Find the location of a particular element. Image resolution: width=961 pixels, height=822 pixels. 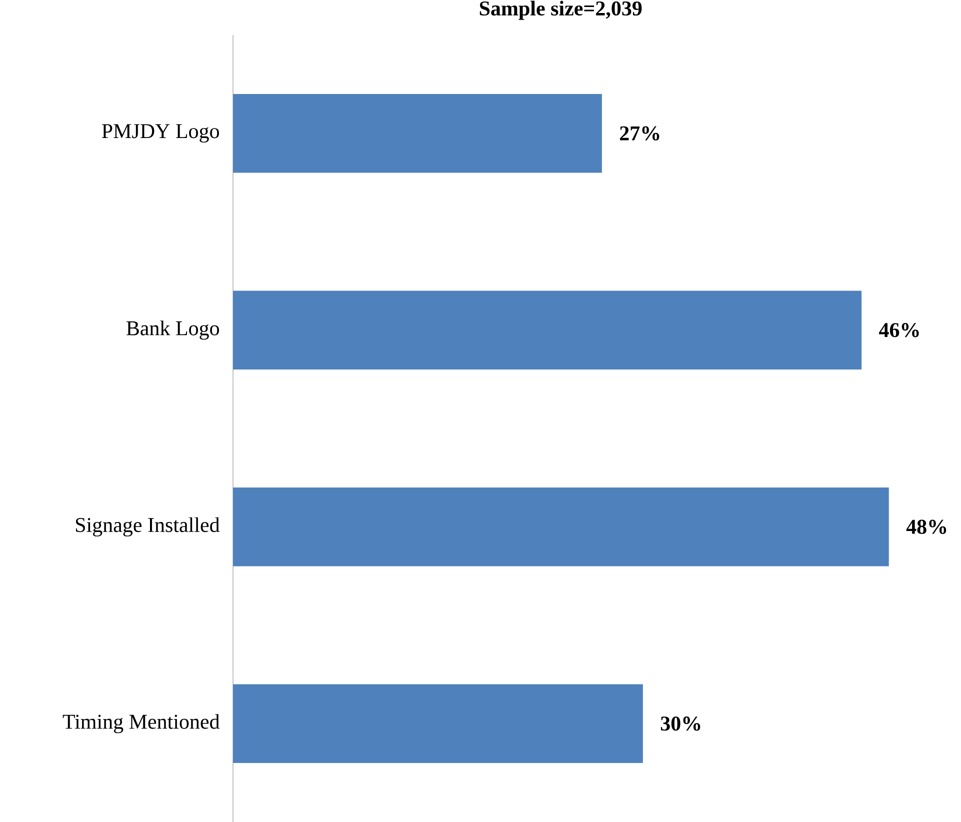

data-label: 30% is located at coordinates (680, 723).